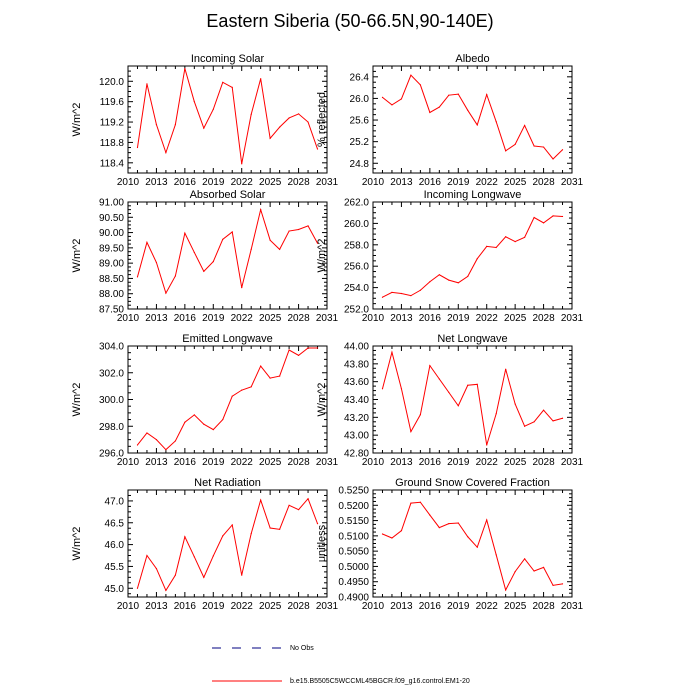 This screenshot has width=700, height=700. What do you see at coordinates (472, 59) in the screenshot?
I see `panel-title: Albedo` at bounding box center [472, 59].